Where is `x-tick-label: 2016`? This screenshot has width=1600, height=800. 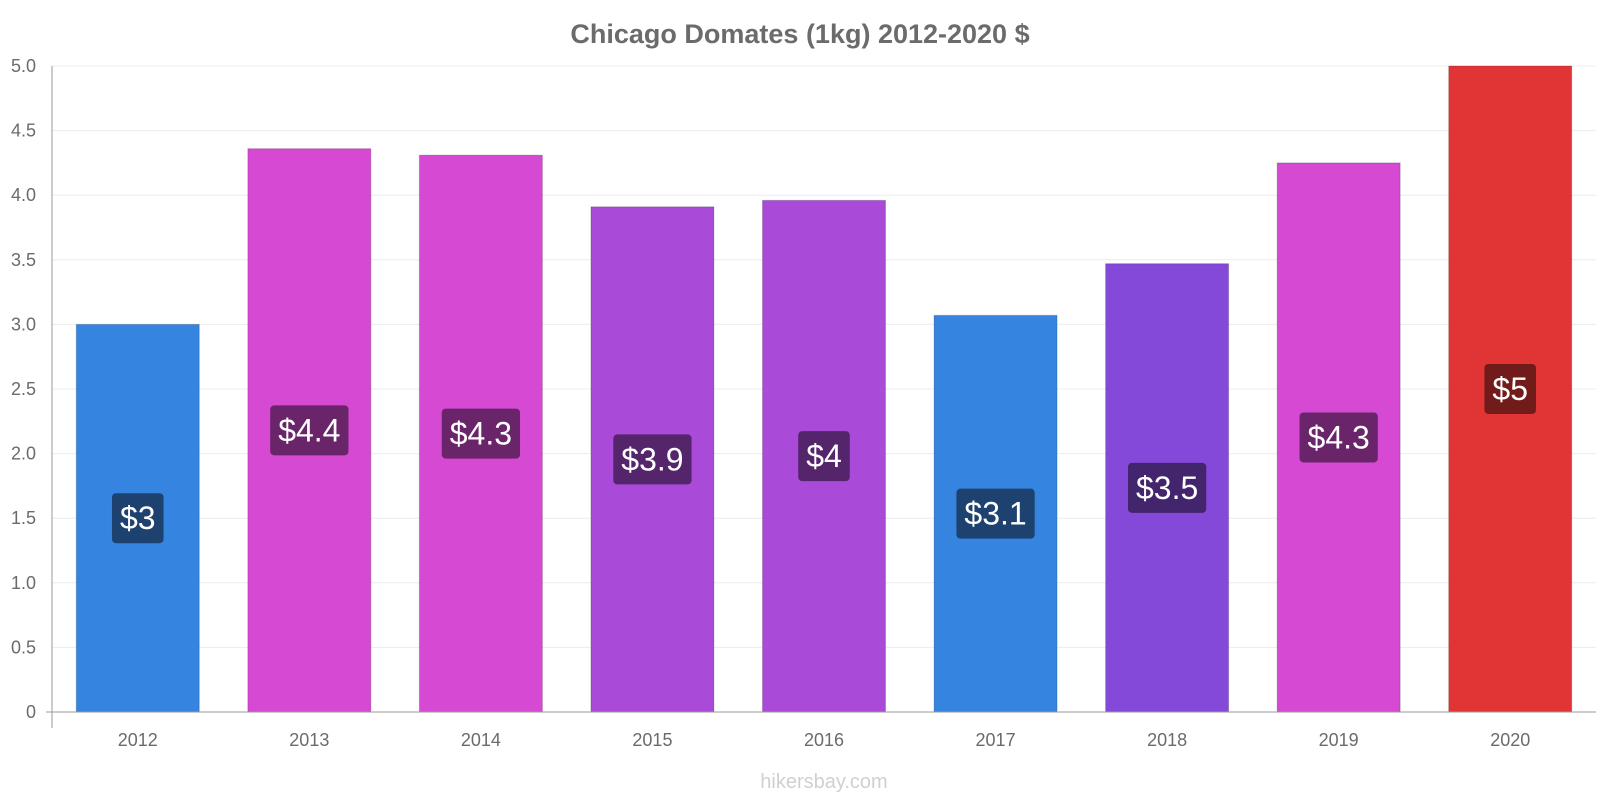 x-tick-label: 2016 is located at coordinates (824, 740).